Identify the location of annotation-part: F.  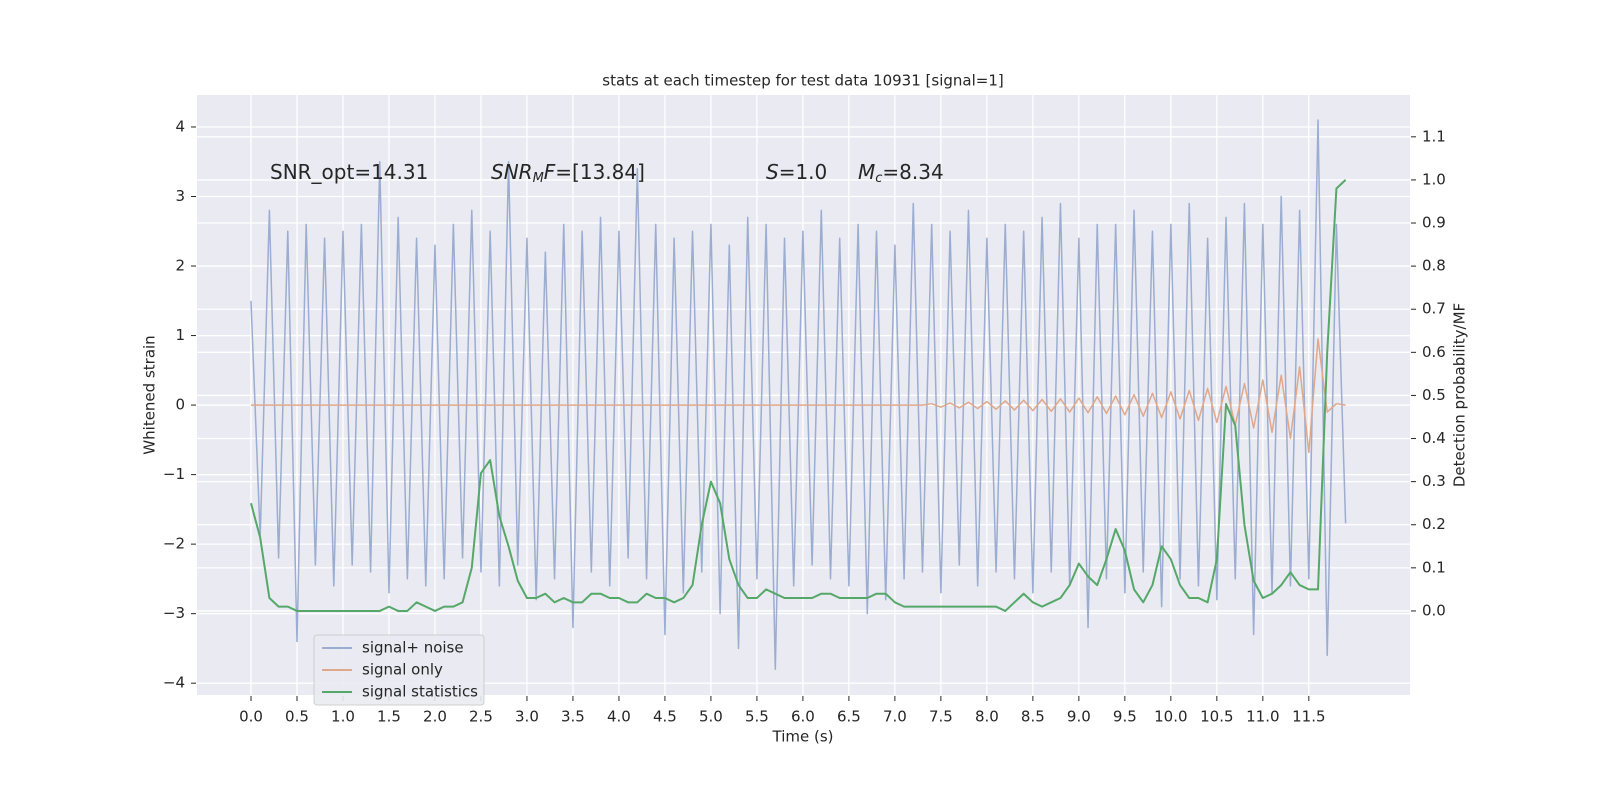
(550, 172).